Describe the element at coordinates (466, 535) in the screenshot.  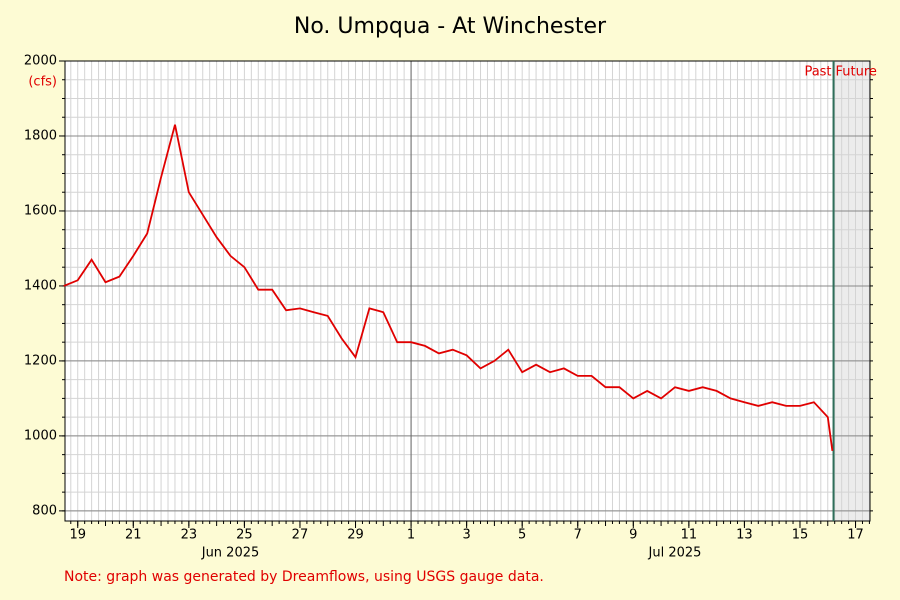
I see `x-tick-label: 3` at that location.